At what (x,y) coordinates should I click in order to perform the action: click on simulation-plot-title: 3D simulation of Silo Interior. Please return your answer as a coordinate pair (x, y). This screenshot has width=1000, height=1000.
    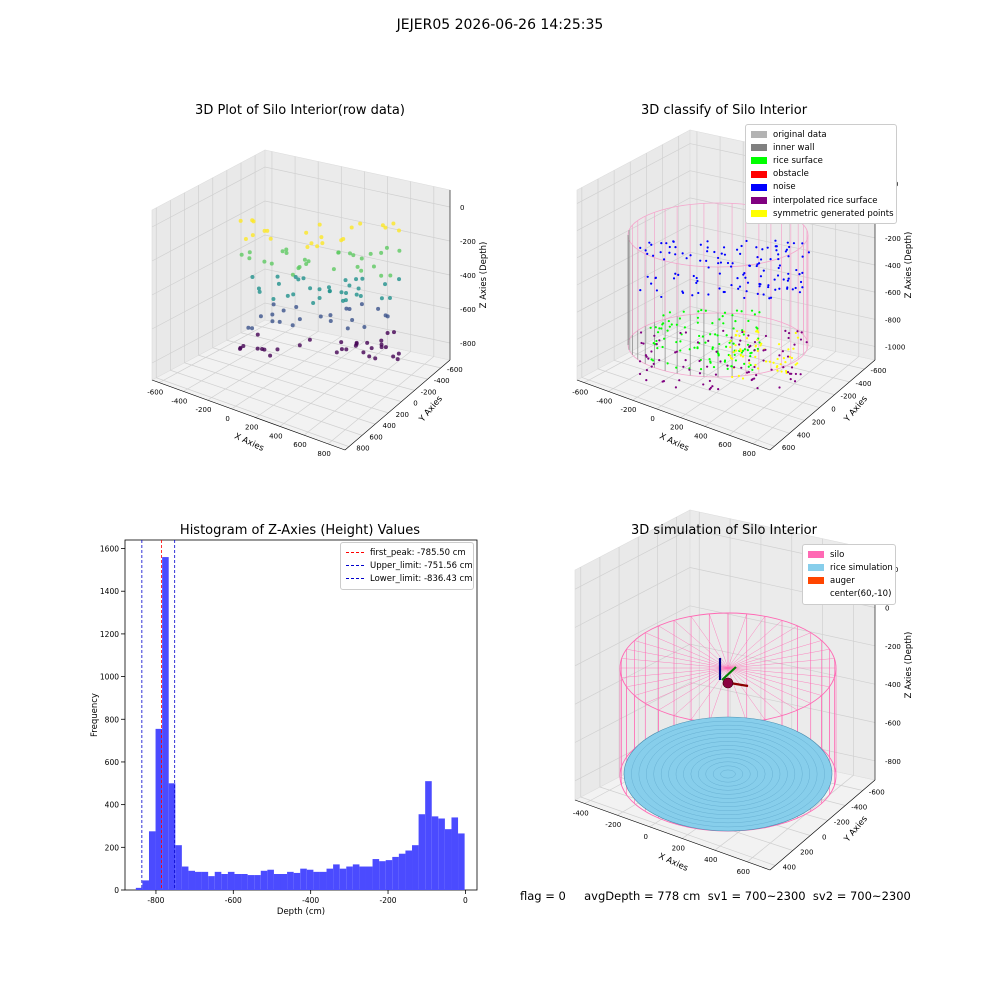
    Looking at the image, I should click on (724, 530).